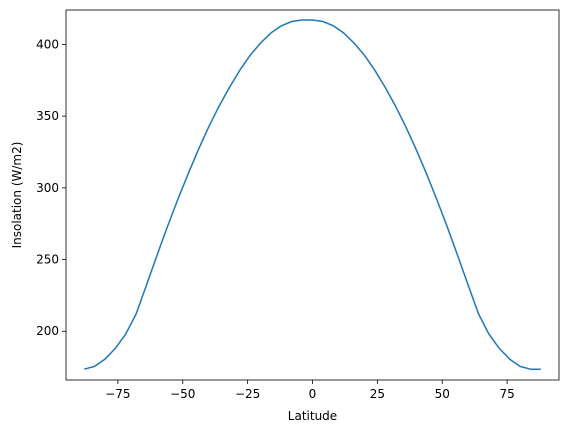  What do you see at coordinates (312, 416) in the screenshot?
I see `x-axis-label: Latitude` at bounding box center [312, 416].